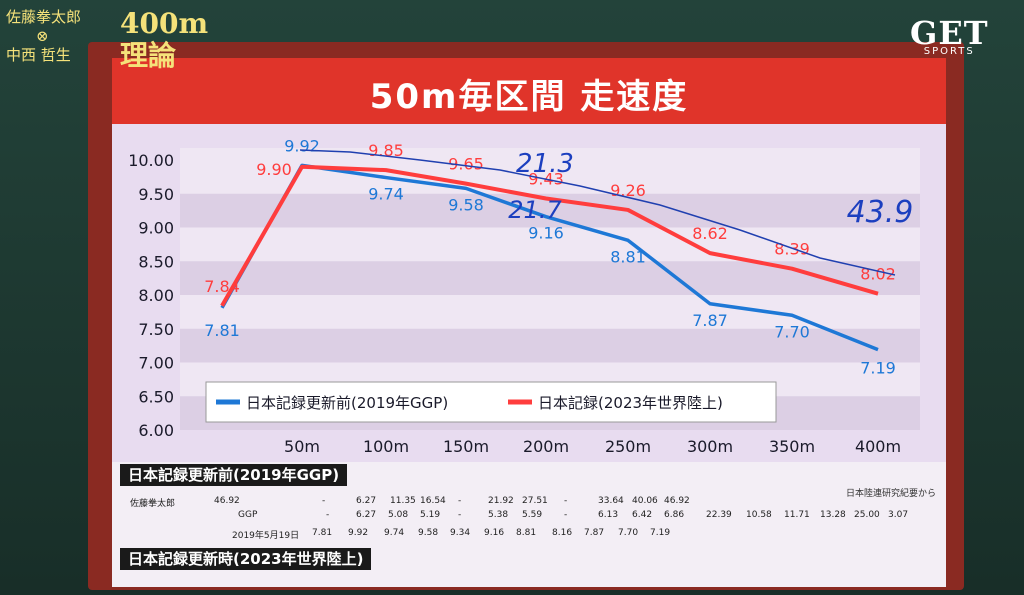 The width and height of the screenshot is (1024, 595). Describe the element at coordinates (792, 331) in the screenshot. I see `data-label-1: 7.70` at that location.